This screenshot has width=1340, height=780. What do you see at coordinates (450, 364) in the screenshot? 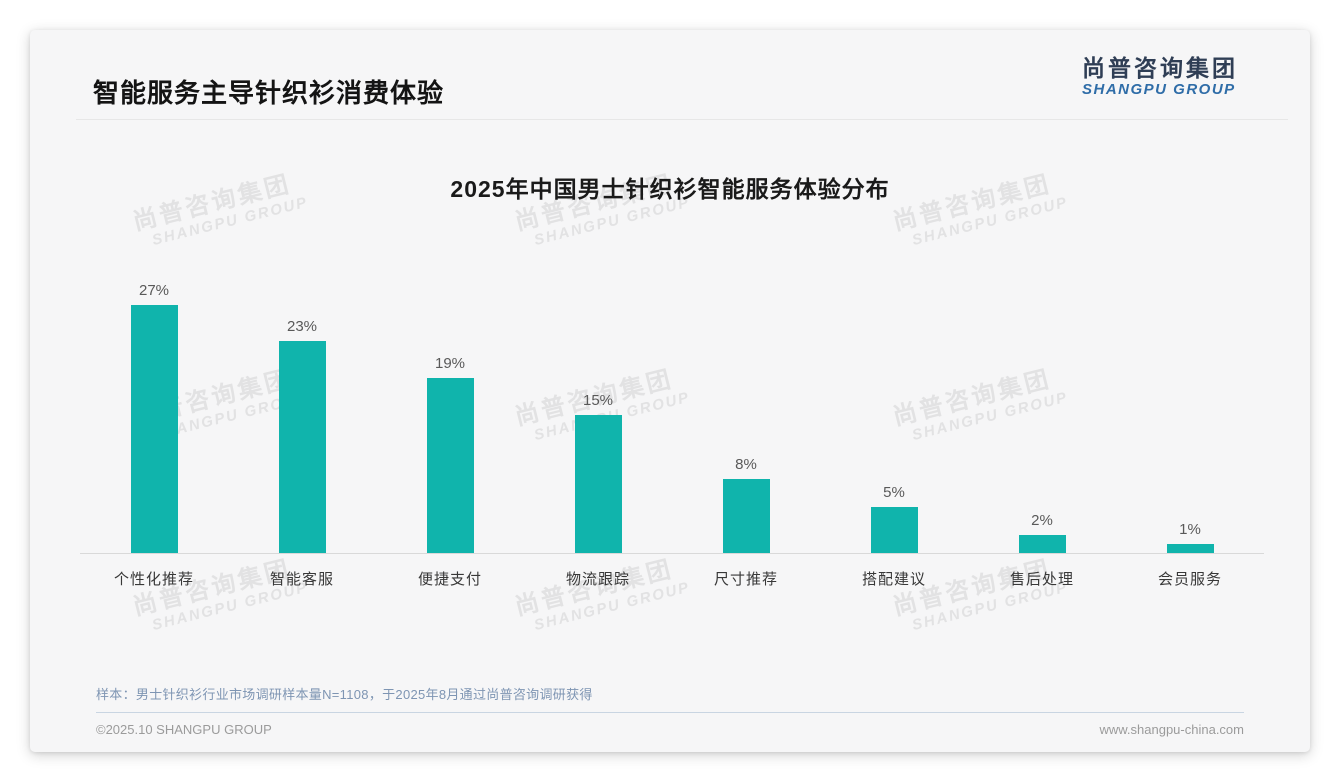
I see `bar-value-label: 19%` at bounding box center [450, 364].